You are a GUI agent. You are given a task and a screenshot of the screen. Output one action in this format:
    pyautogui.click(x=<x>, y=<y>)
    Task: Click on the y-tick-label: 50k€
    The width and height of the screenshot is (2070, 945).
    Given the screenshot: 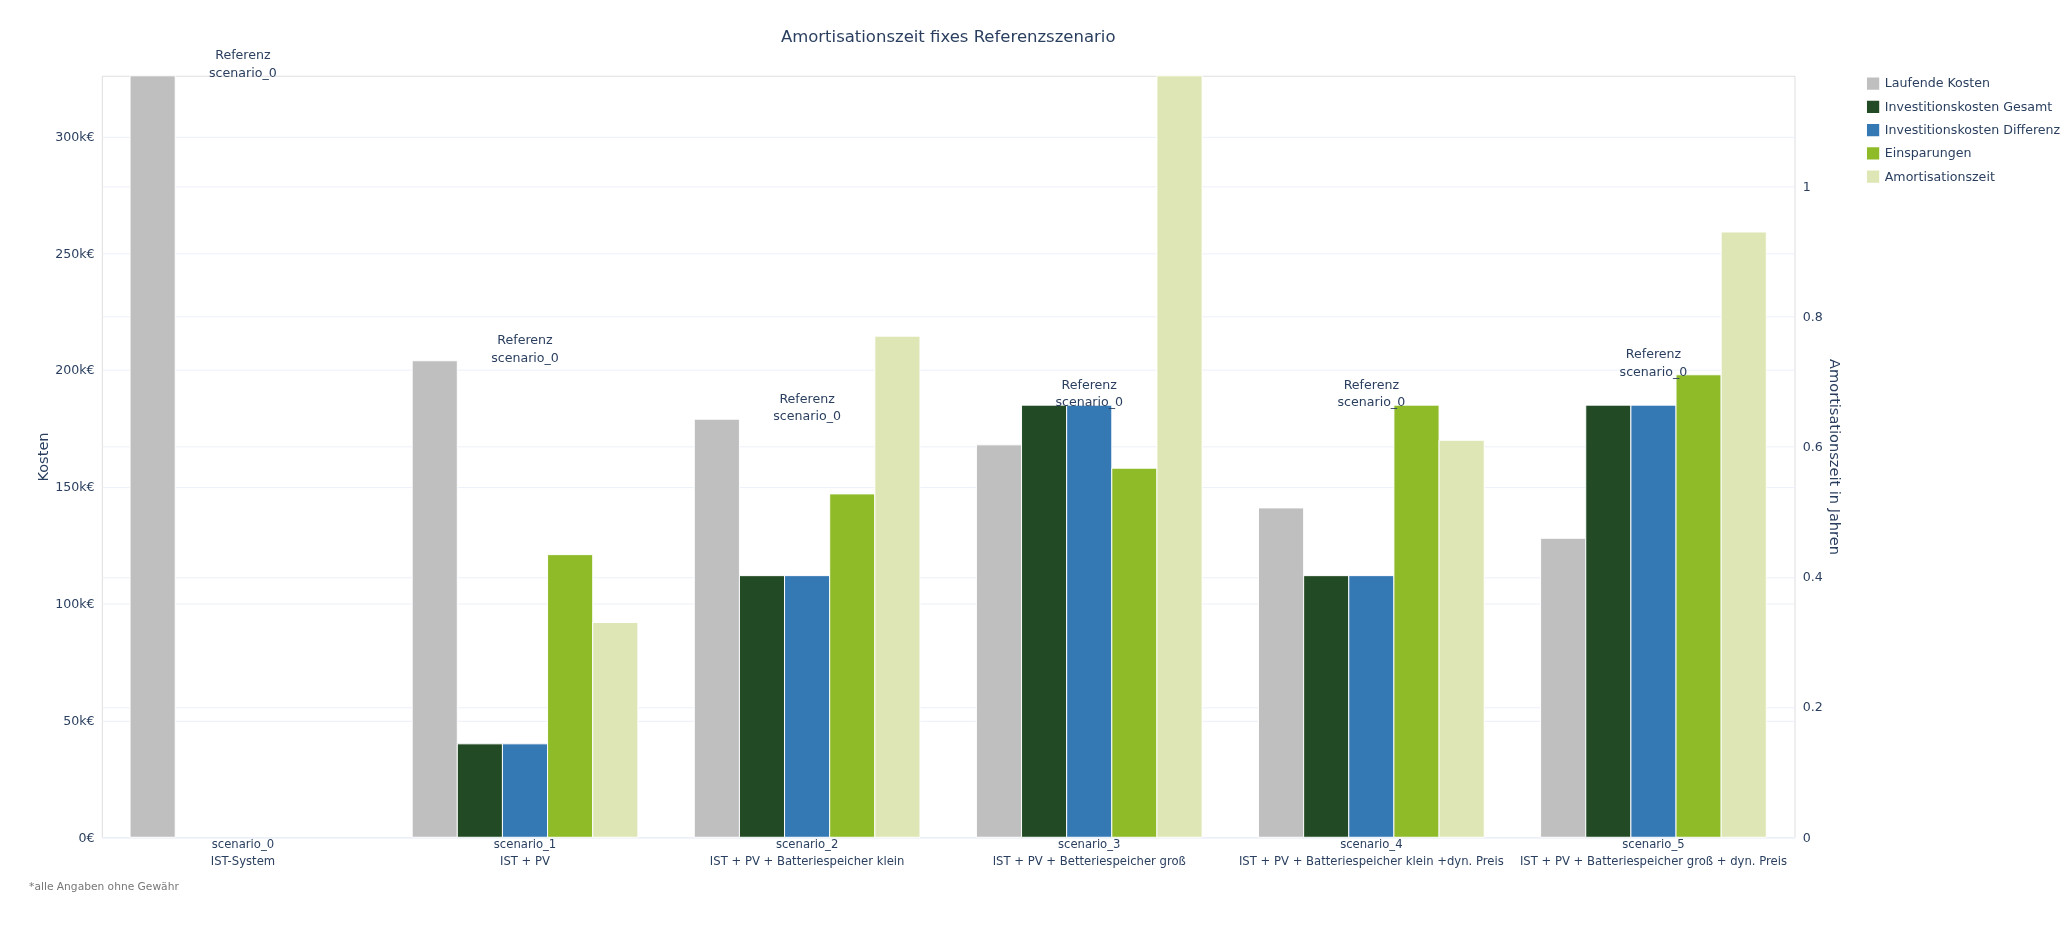 What is the action you would take?
    pyautogui.click(x=79, y=720)
    